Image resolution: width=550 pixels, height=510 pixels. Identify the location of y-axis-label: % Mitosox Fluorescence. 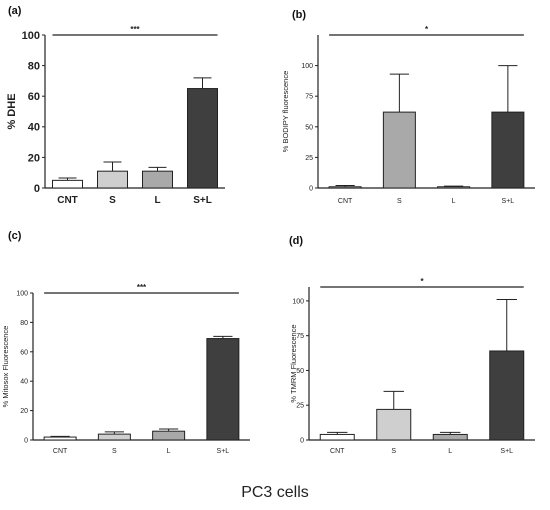
(5, 367).